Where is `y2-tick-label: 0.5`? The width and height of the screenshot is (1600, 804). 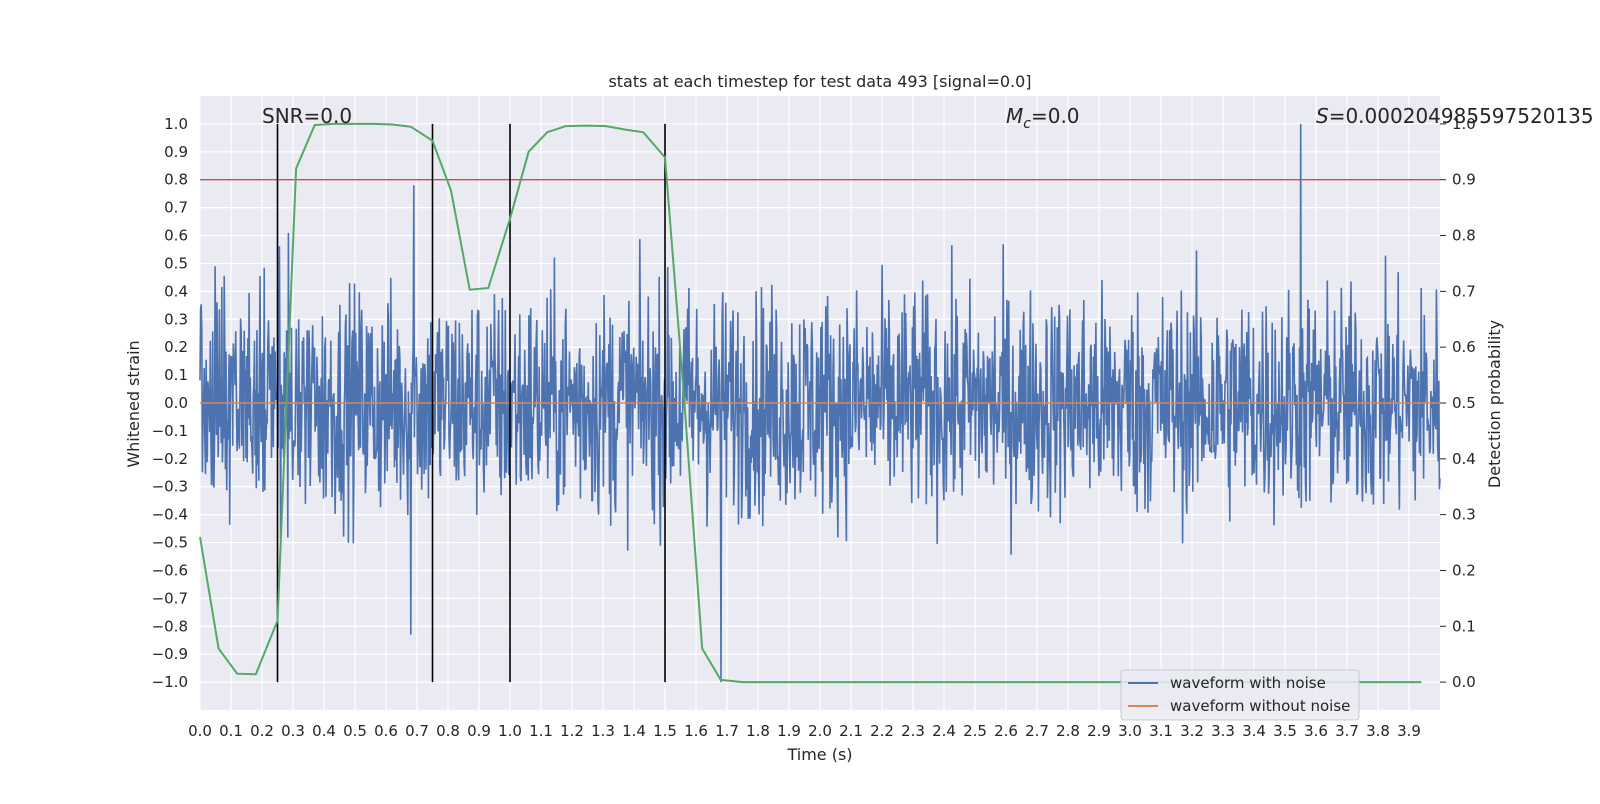 y2-tick-label: 0.5 is located at coordinates (1464, 403).